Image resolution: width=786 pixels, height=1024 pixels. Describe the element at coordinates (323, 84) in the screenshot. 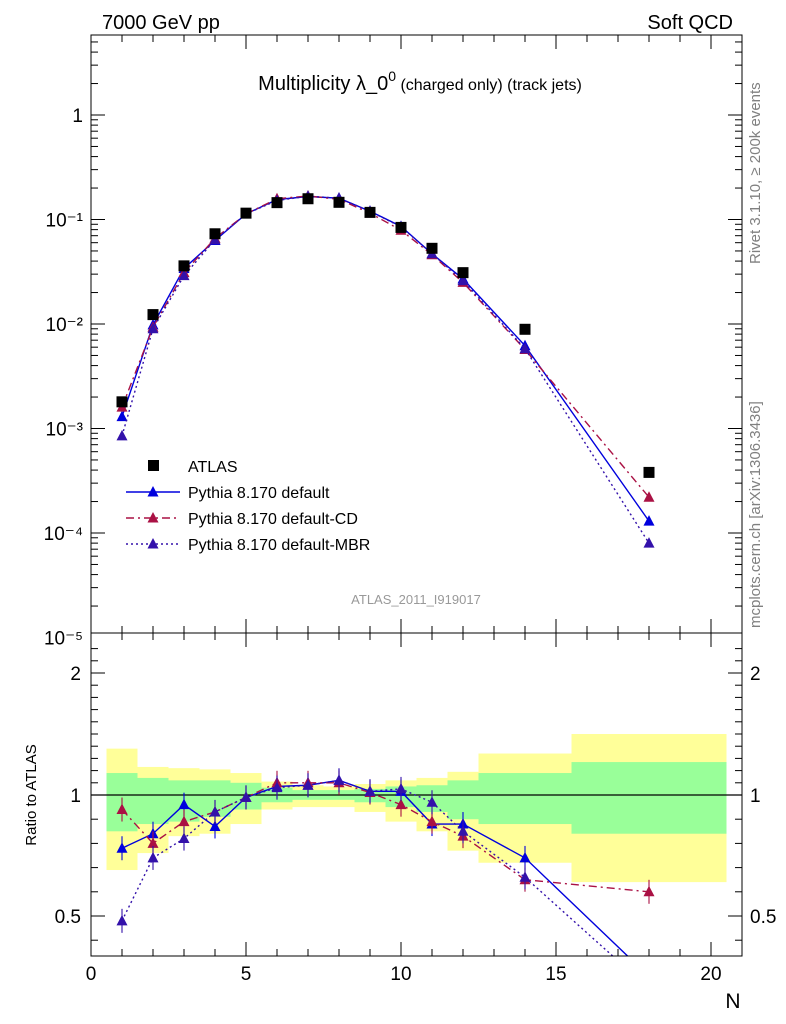

I see `title-main: Multiplicity λ_0` at that location.